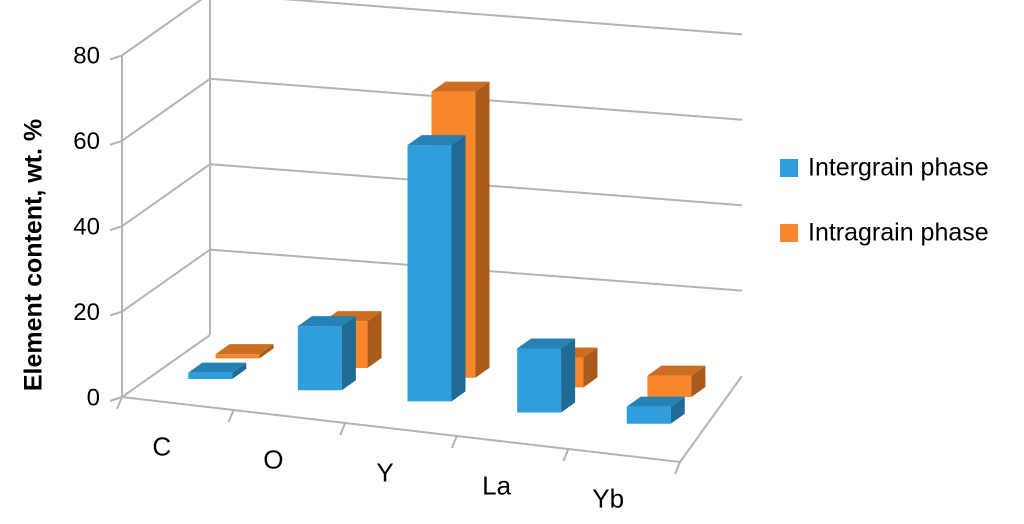 The width and height of the screenshot is (1024, 524). I want to click on legend: Intergrain phase Intragrain phase, so click(884, 200).